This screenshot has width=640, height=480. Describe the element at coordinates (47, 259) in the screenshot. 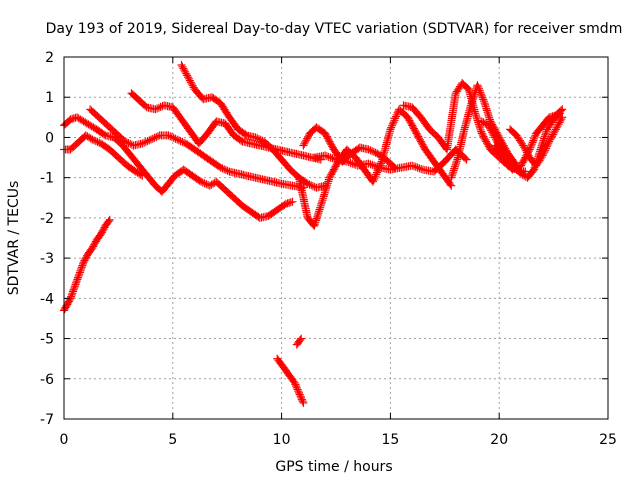

I see `y-tick-label: -3` at that location.